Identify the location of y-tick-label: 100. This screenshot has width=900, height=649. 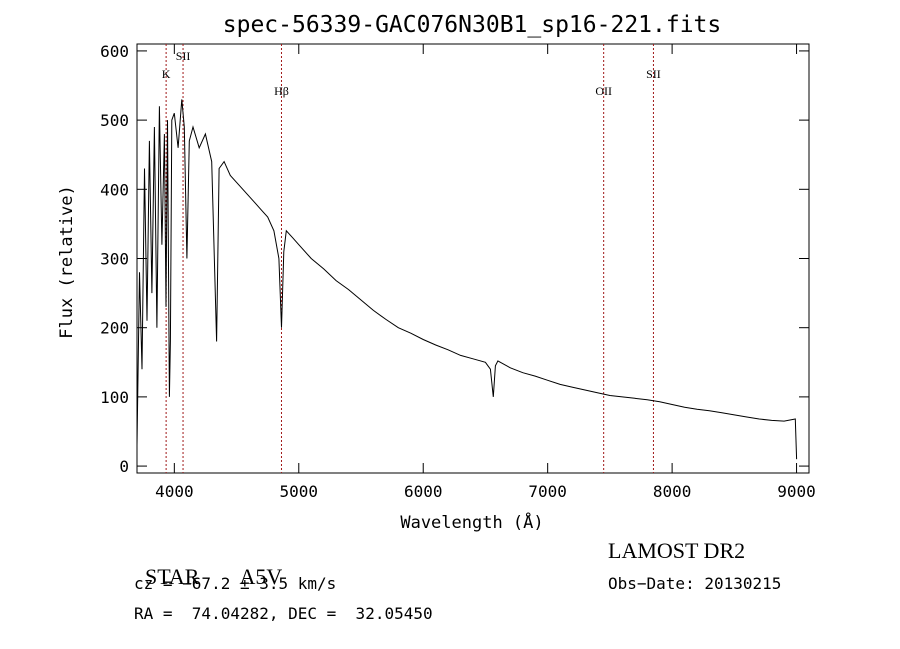
(114, 397).